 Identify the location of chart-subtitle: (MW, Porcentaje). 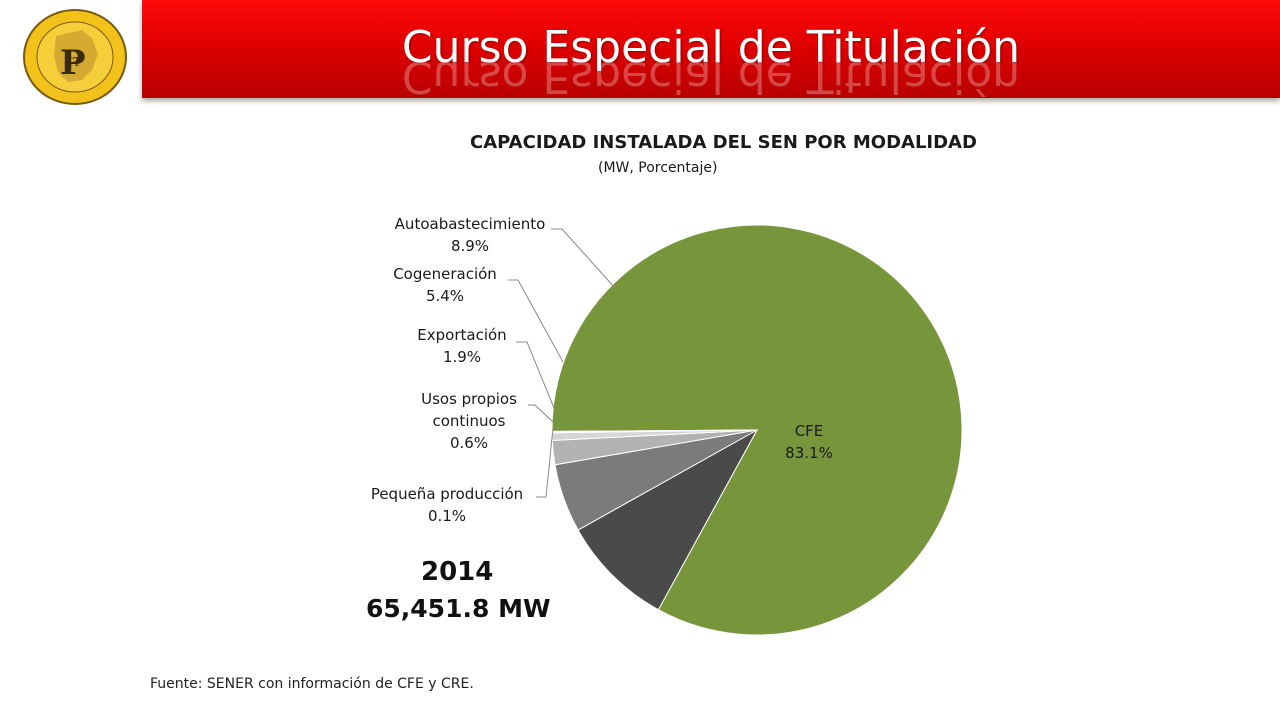
(658, 168).